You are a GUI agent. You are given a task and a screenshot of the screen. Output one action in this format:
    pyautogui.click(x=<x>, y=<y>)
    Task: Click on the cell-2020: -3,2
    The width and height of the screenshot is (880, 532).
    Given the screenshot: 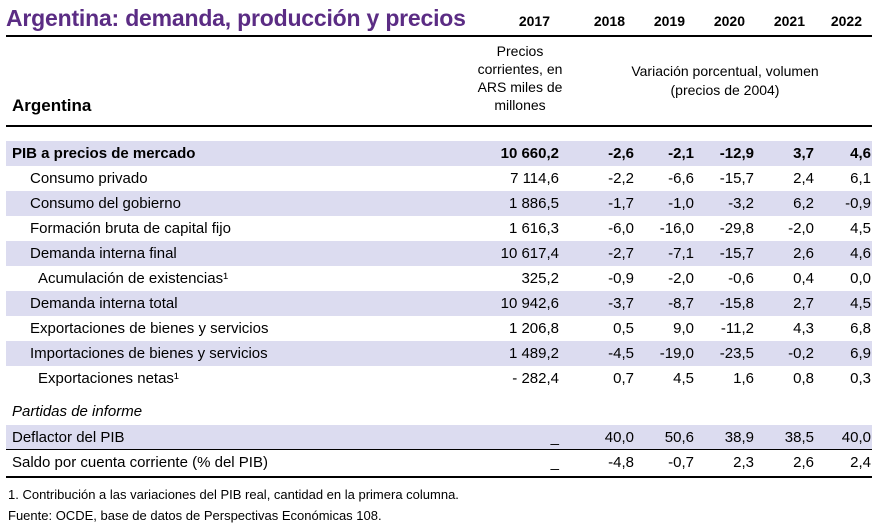 What is the action you would take?
    pyautogui.click(x=741, y=203)
    